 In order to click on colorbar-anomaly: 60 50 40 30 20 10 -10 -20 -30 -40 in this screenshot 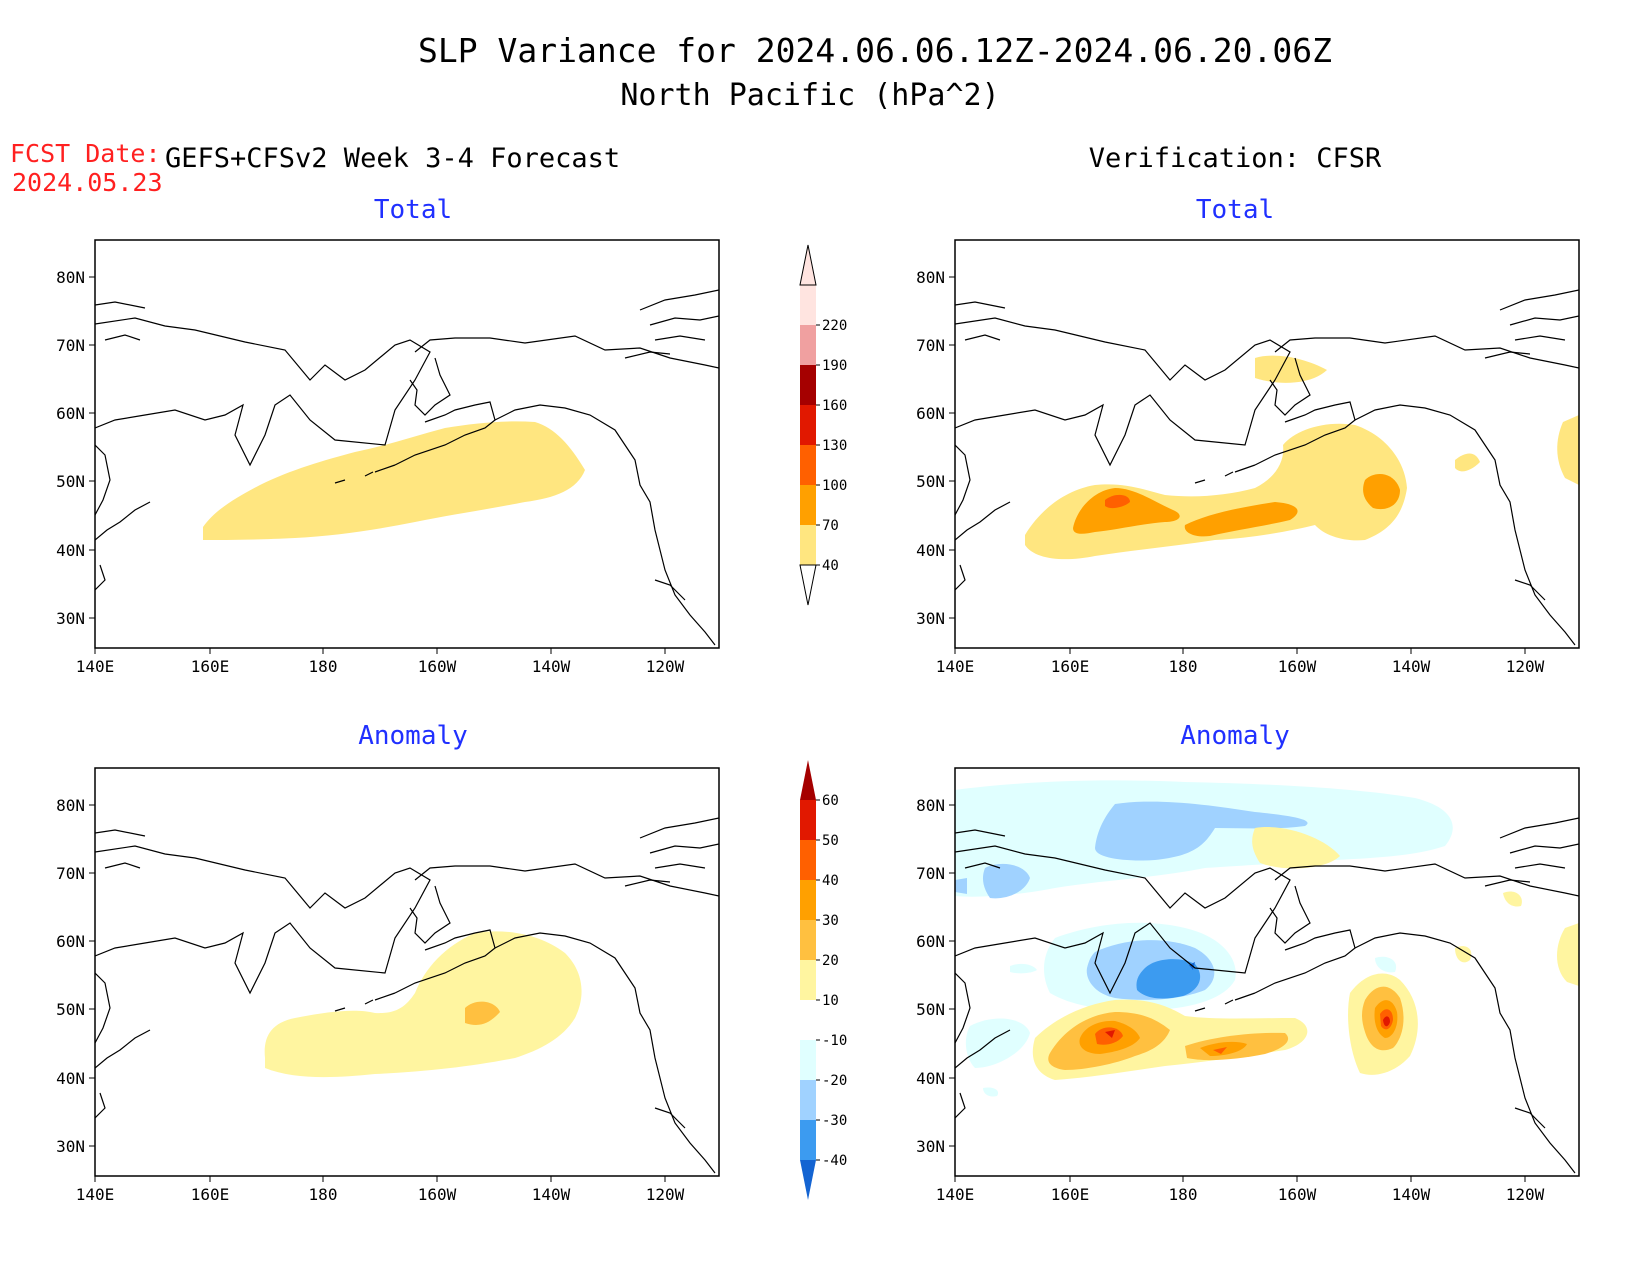, I will do `click(823, 980)`.